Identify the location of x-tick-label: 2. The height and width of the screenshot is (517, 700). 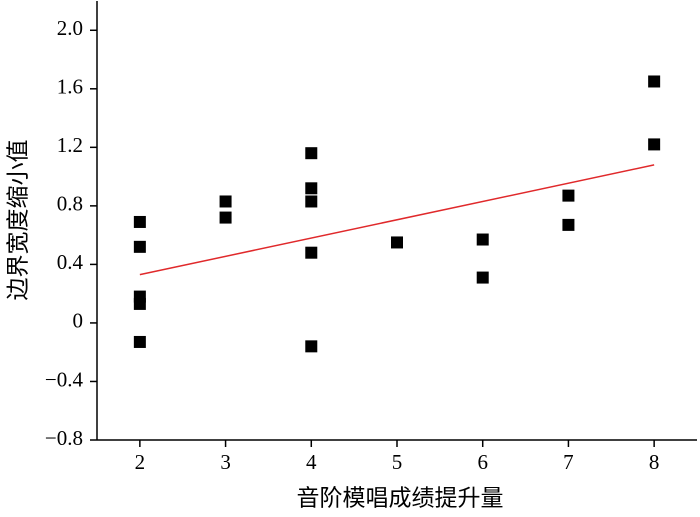
(140, 462).